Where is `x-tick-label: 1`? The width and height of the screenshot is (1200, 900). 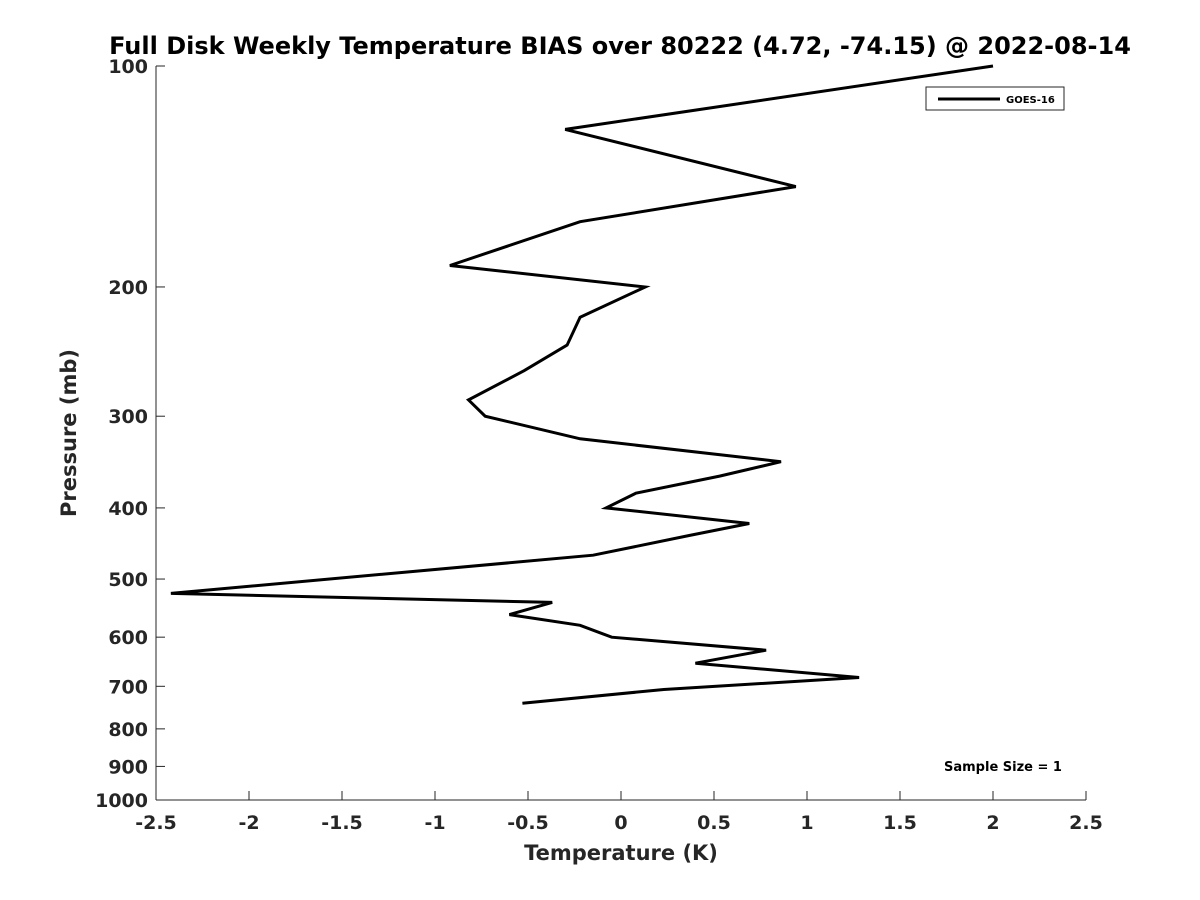 x-tick-label: 1 is located at coordinates (806, 823).